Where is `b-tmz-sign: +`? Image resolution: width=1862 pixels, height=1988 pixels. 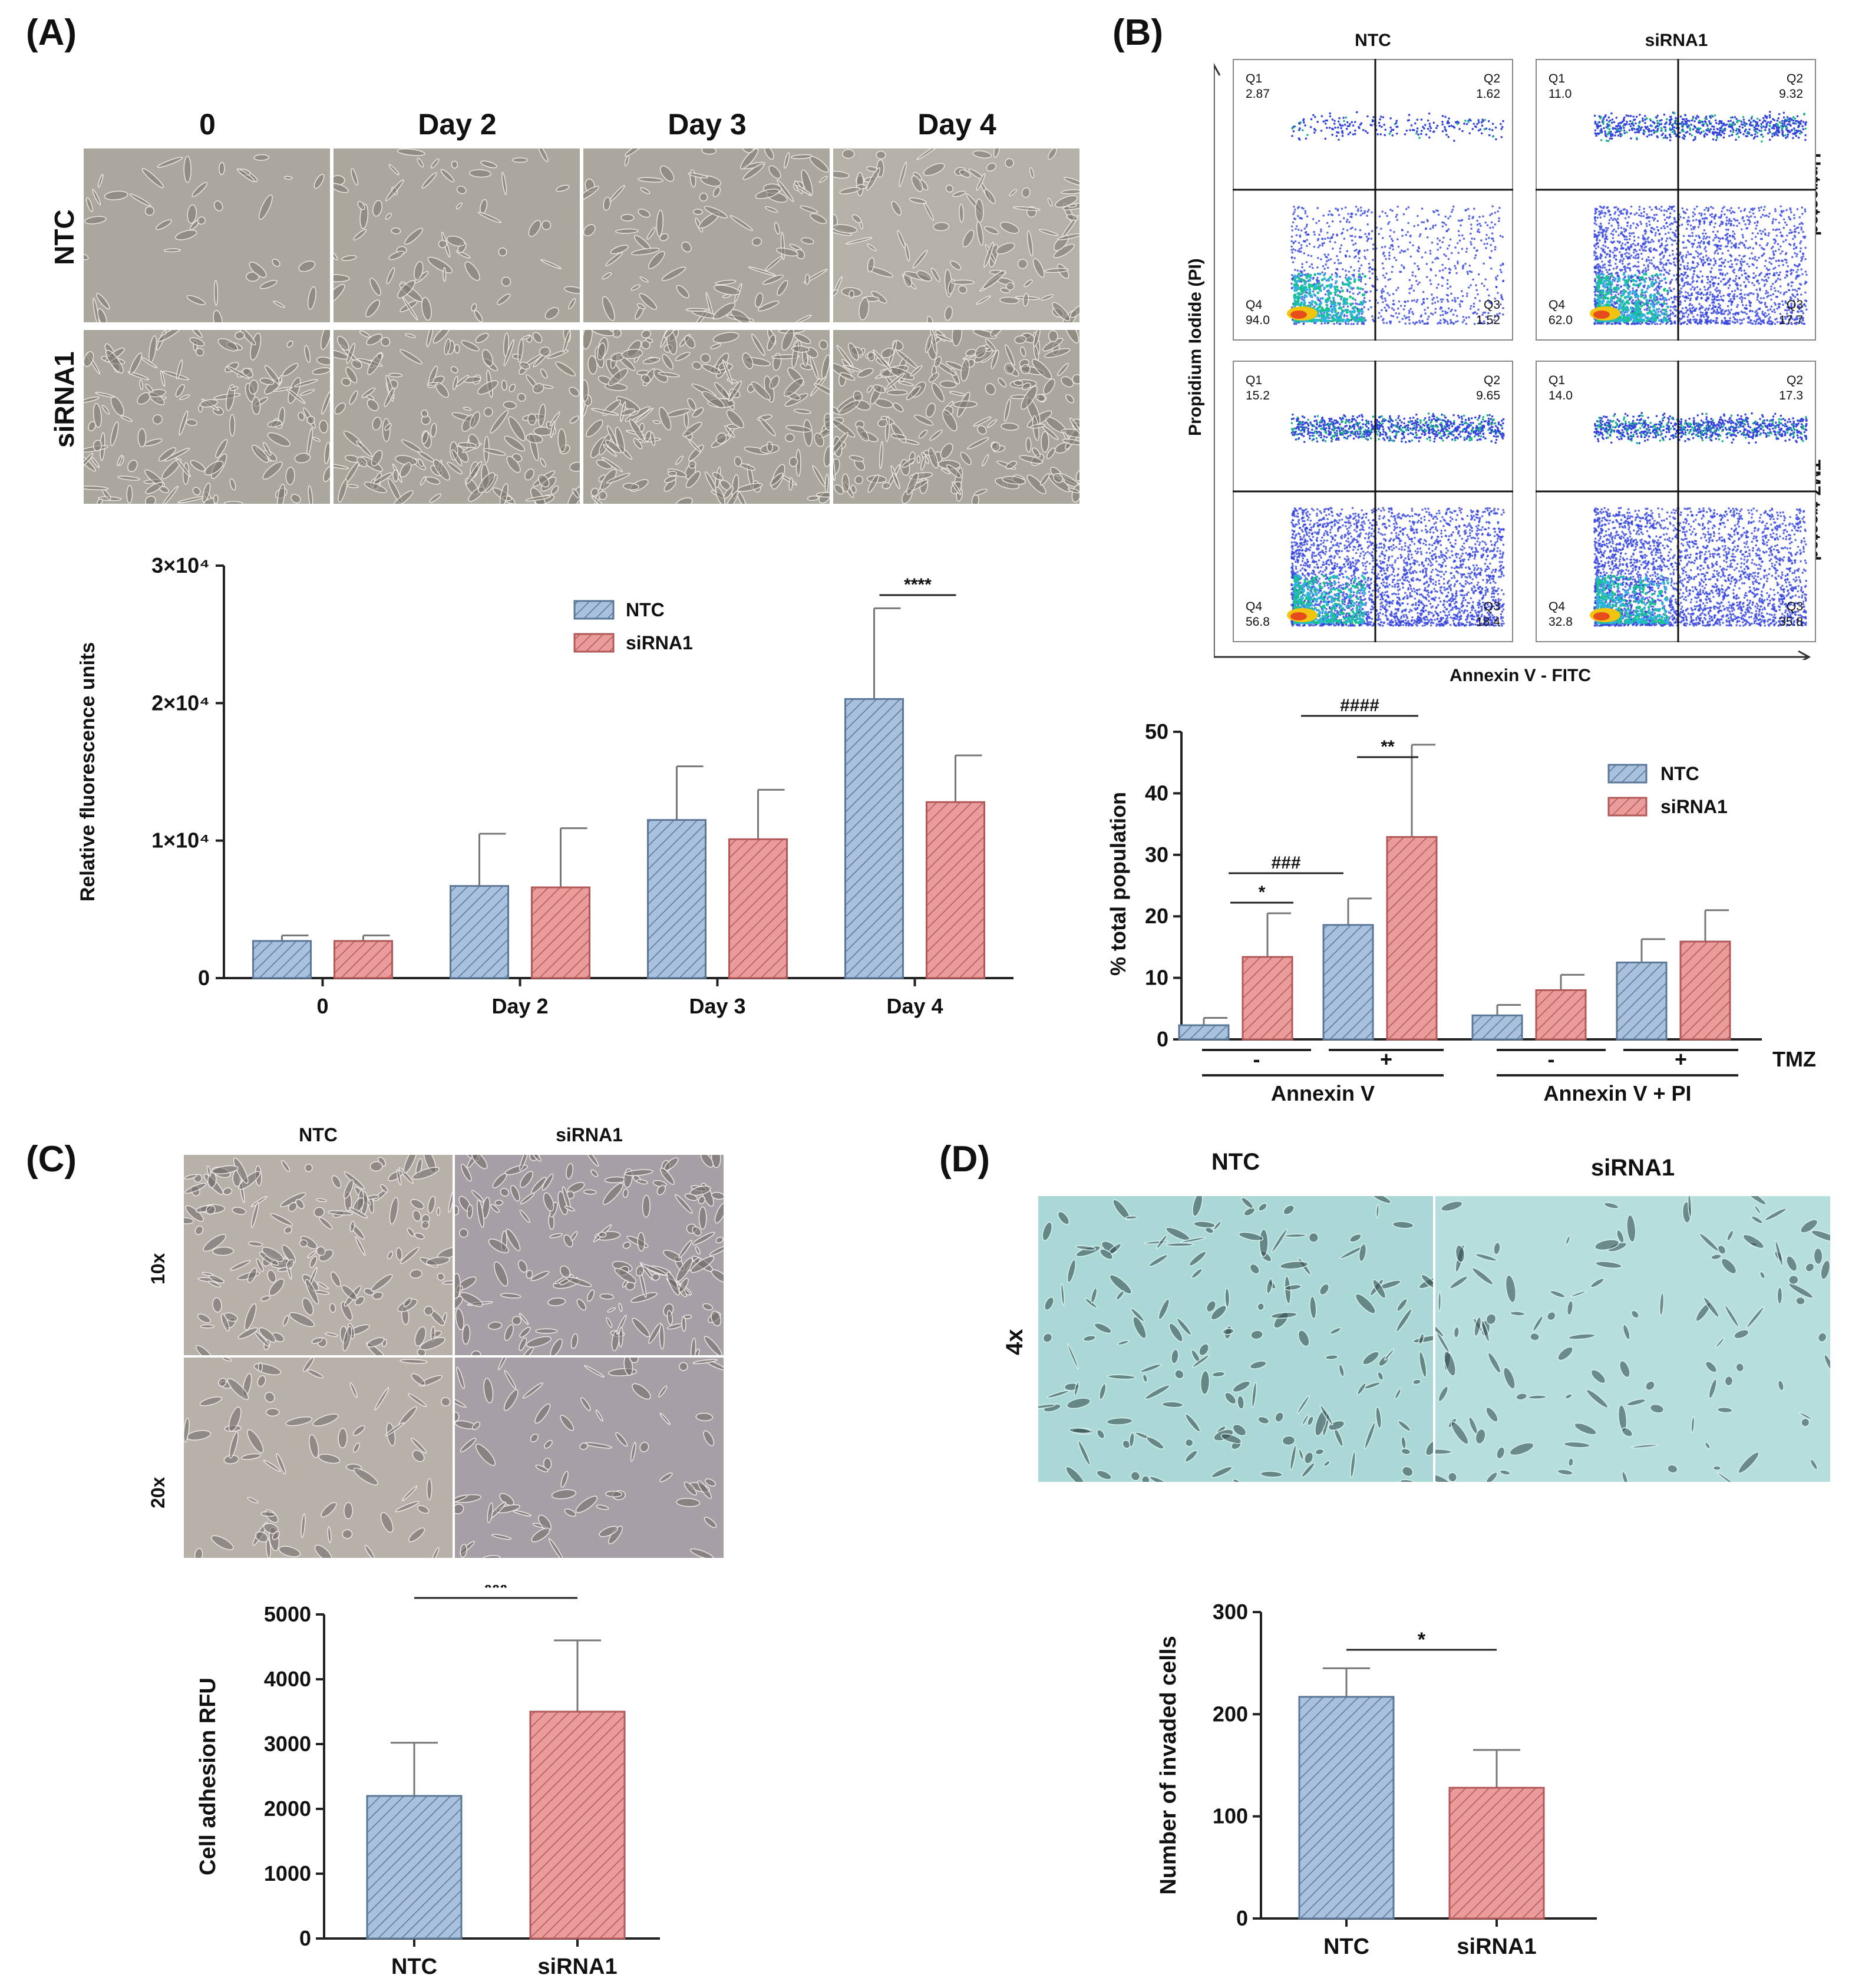
b-tmz-sign: + is located at coordinates (1386, 1059).